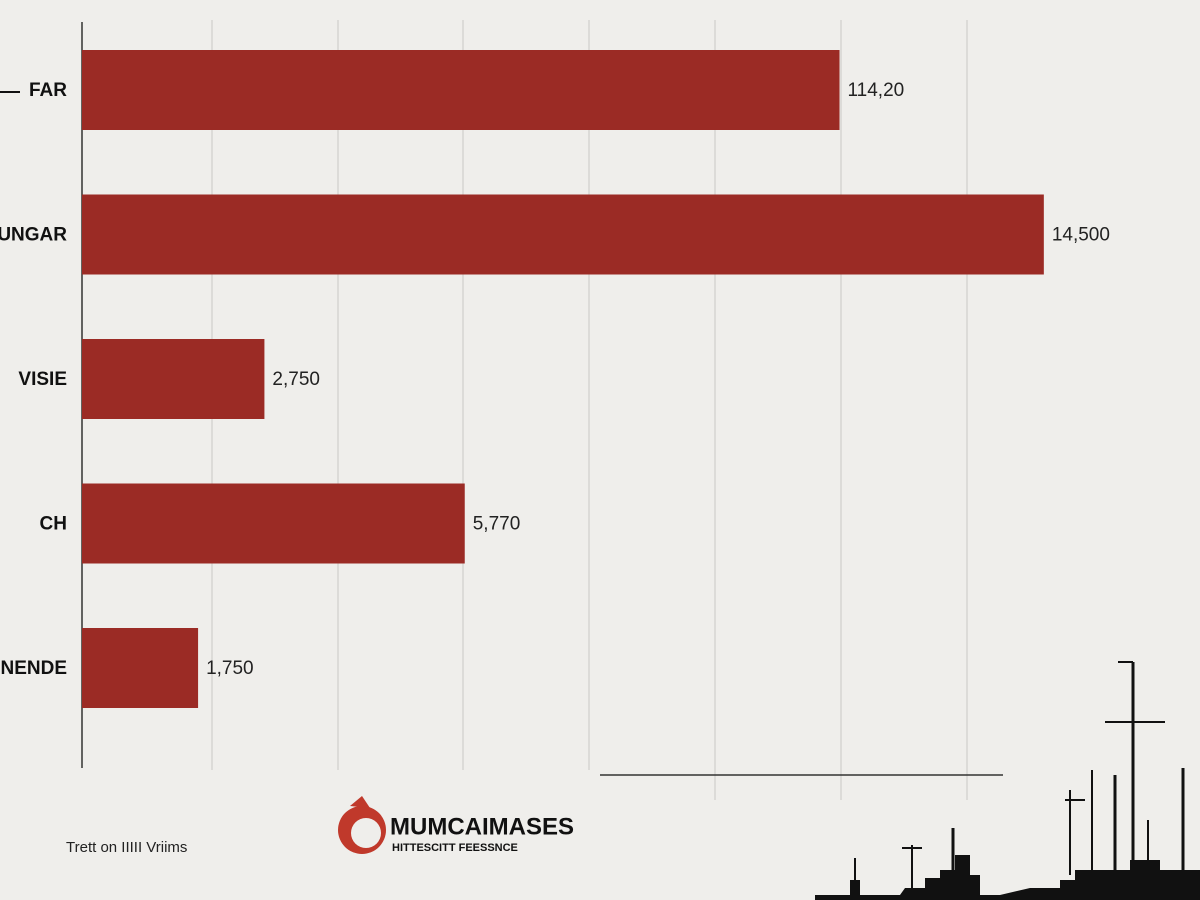 The height and width of the screenshot is (900, 1200). I want to click on logo-mark-inner, so click(366, 833).